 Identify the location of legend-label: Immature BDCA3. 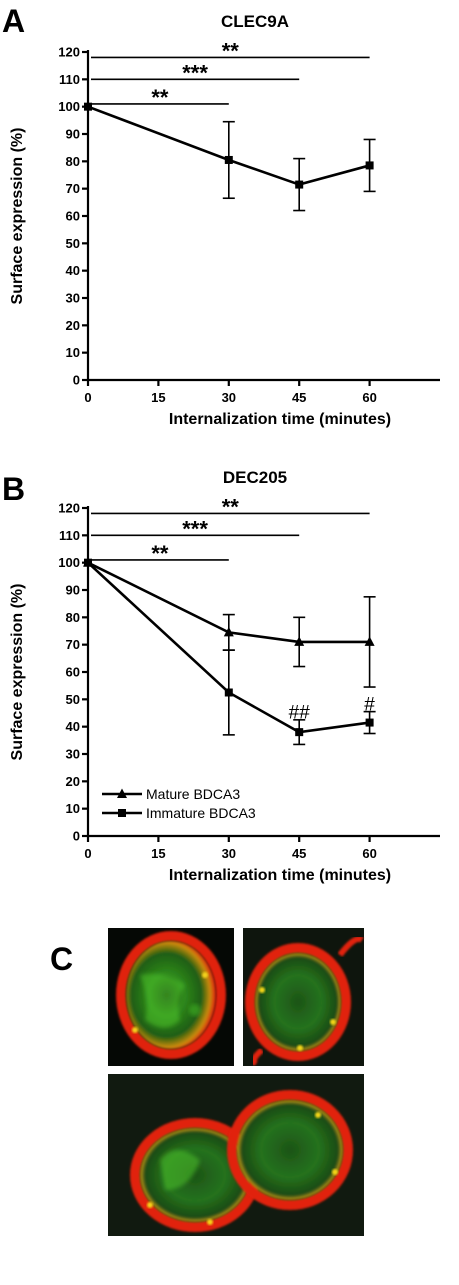
(201, 813).